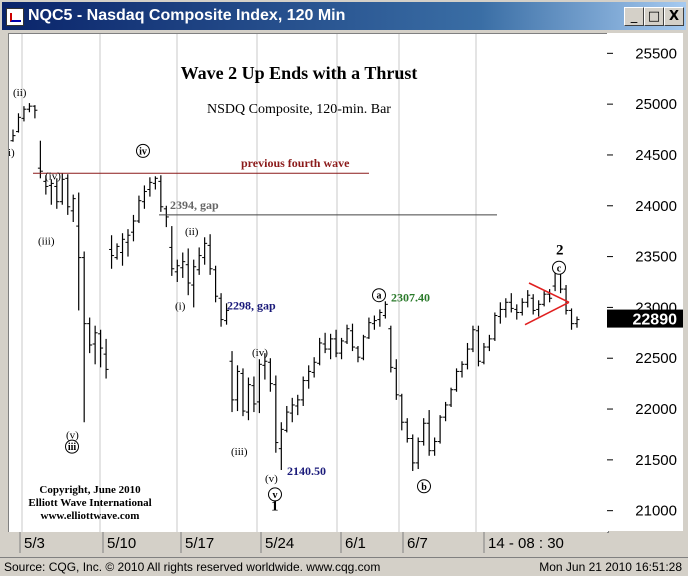 This screenshot has width=688, height=576. Describe the element at coordinates (90, 516) in the screenshot. I see `copyright-line: www.elliottwave.com` at that location.